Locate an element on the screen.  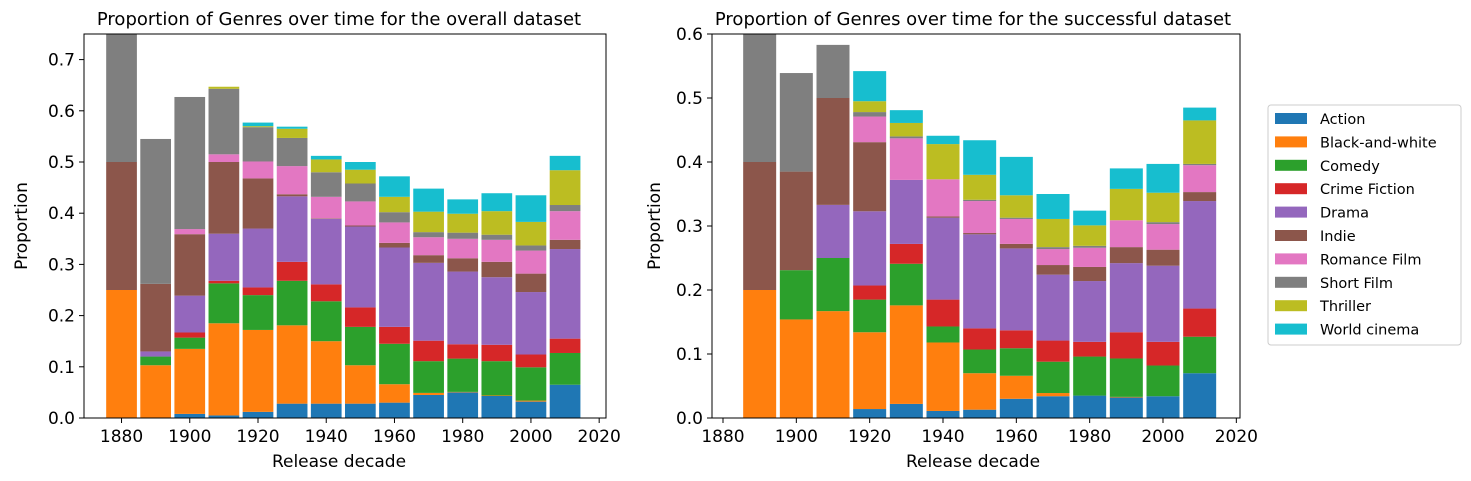
bar-romance-film-1970: Romance Film 1970: 0.025 is located at coordinates (1053, 257).